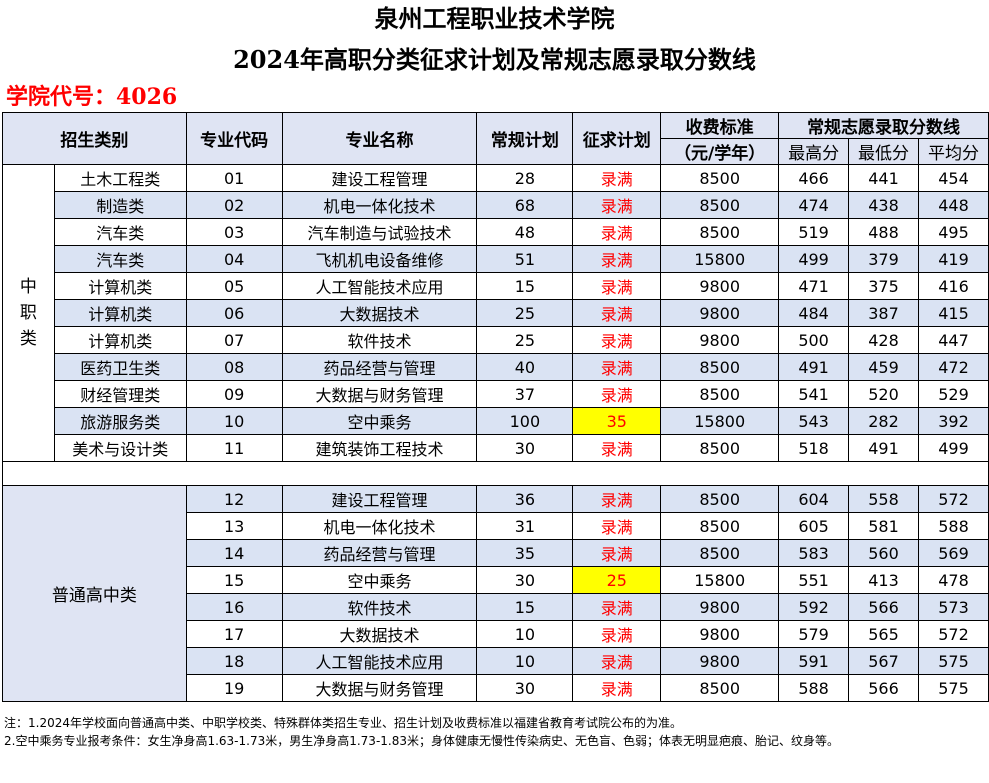 This screenshot has width=989, height=783. I want to click on table-row: 旅游服务类 10 空中乘务 100 35 15800 543 282 392, so click(496, 421).